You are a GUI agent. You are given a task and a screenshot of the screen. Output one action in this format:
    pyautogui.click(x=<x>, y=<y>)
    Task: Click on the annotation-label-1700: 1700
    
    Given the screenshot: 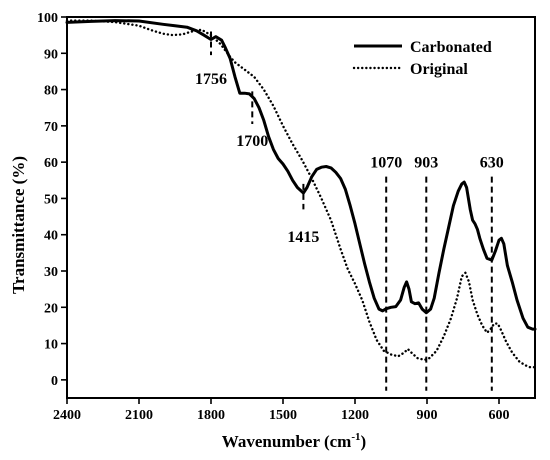 What is the action you would take?
    pyautogui.click(x=252, y=141)
    